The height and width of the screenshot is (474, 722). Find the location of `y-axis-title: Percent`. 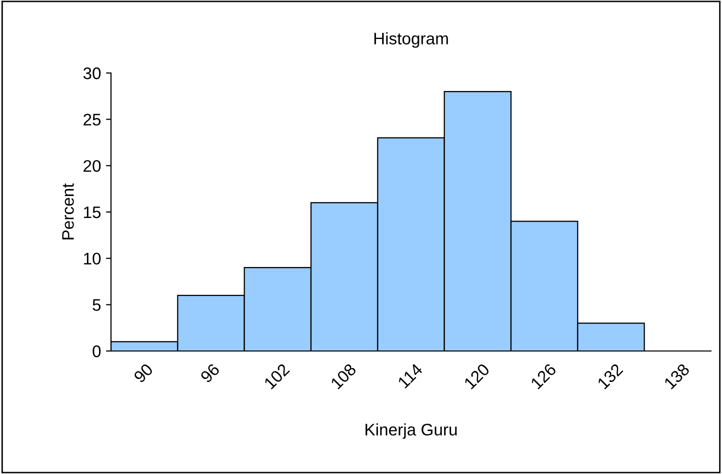

y-axis-title: Percent is located at coordinates (68, 211).